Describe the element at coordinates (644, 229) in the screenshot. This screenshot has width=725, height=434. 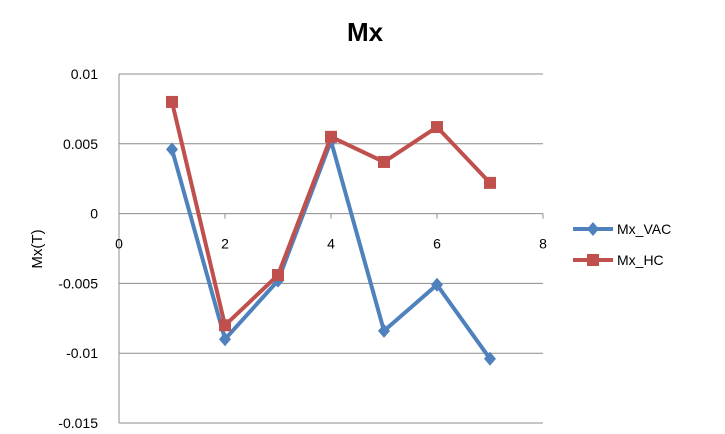
I see `legend-label: Mx_VAC` at that location.